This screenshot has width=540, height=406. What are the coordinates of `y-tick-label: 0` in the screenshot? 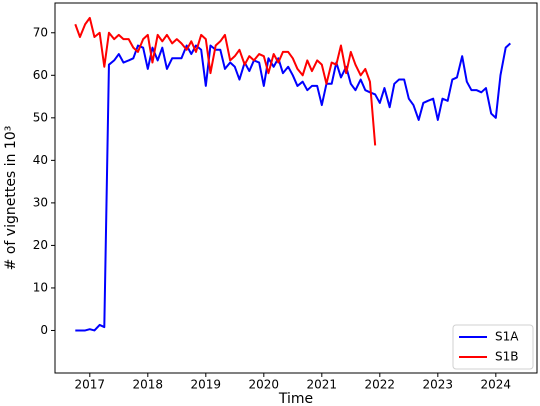 It's located at (44, 330).